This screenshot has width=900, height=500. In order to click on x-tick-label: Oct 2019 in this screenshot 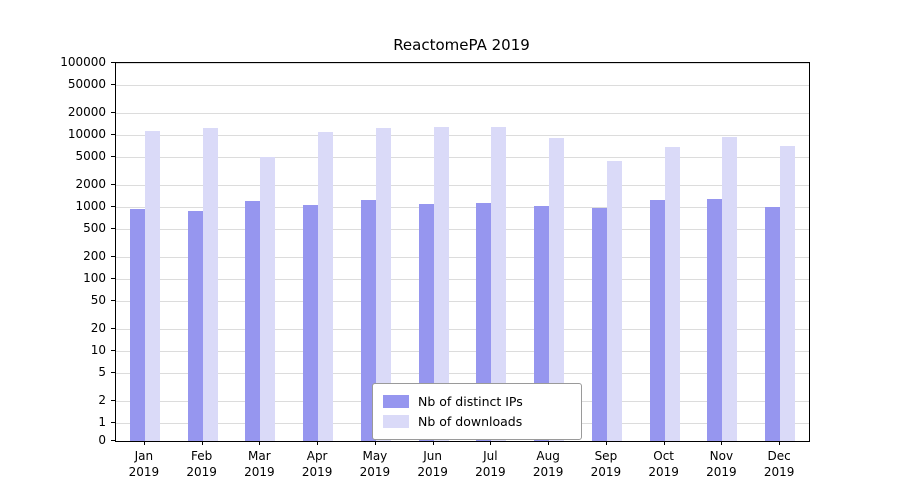, I will do `click(663, 464)`.